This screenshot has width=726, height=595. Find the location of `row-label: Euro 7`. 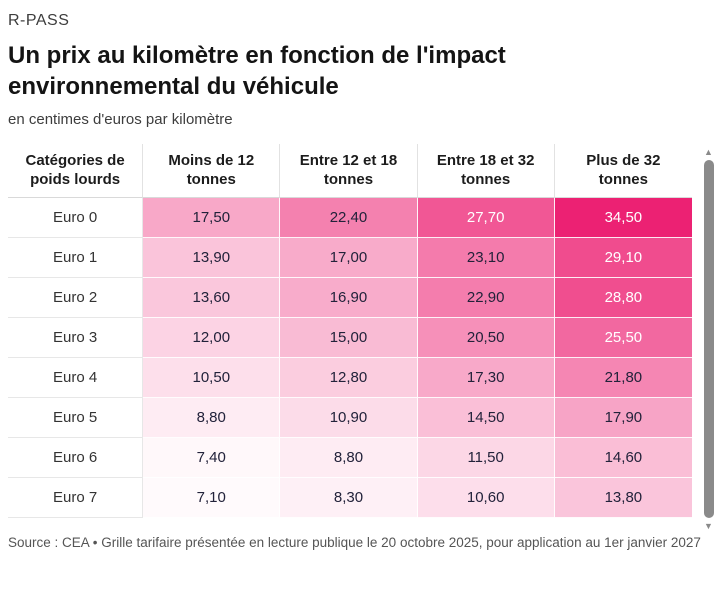

row-label: Euro 7 is located at coordinates (76, 498).